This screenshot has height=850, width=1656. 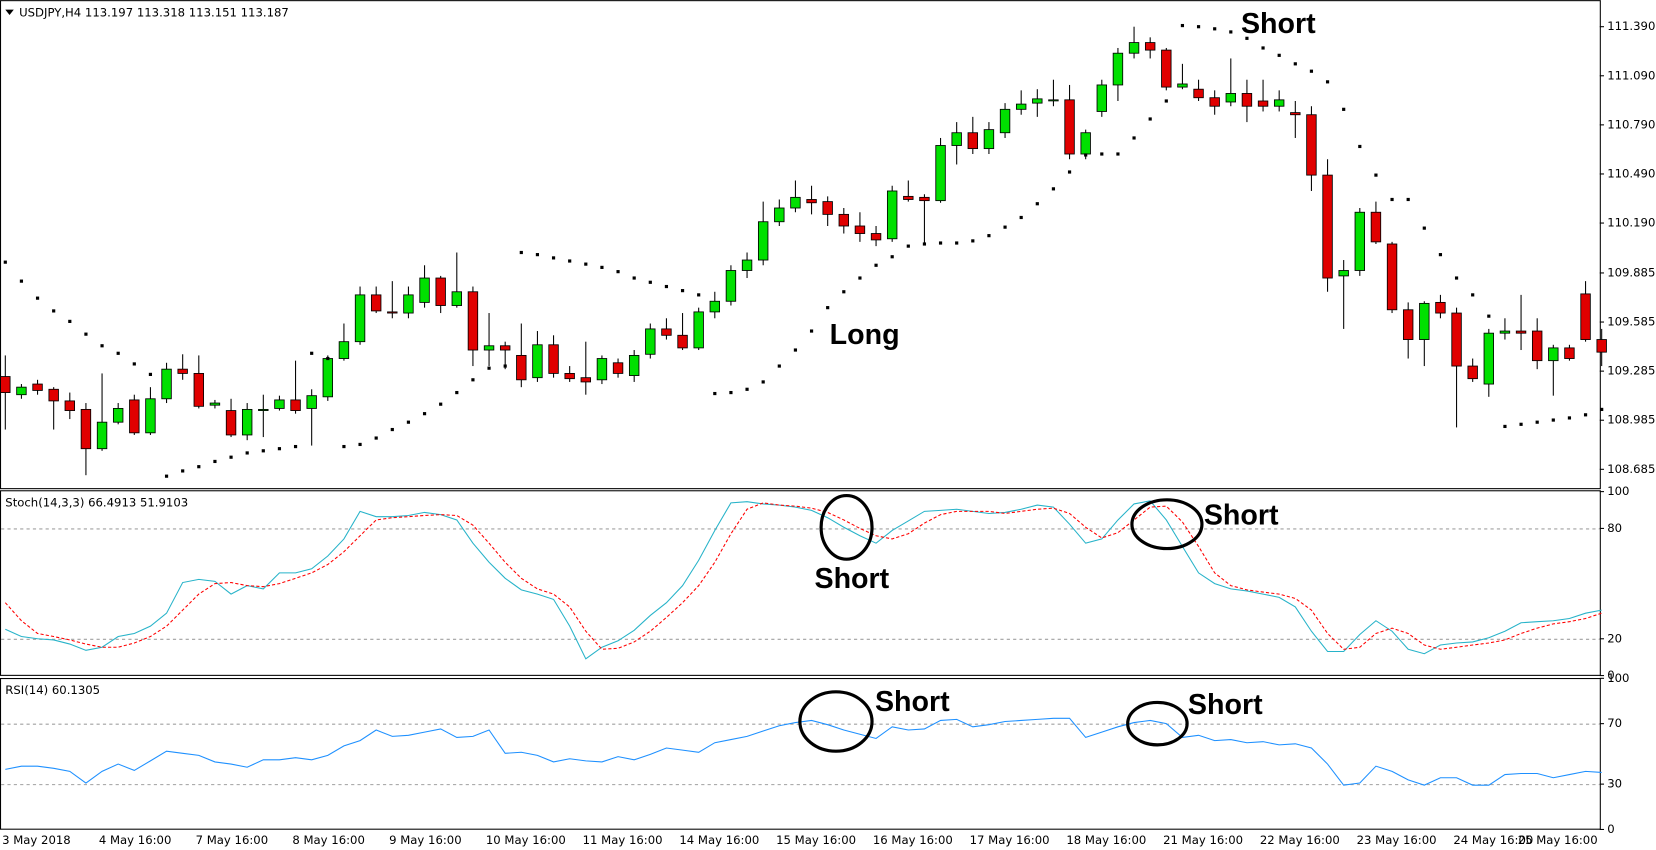 What do you see at coordinates (1203, 840) in the screenshot?
I see `x-tick-label: 21 May 16:00` at bounding box center [1203, 840].